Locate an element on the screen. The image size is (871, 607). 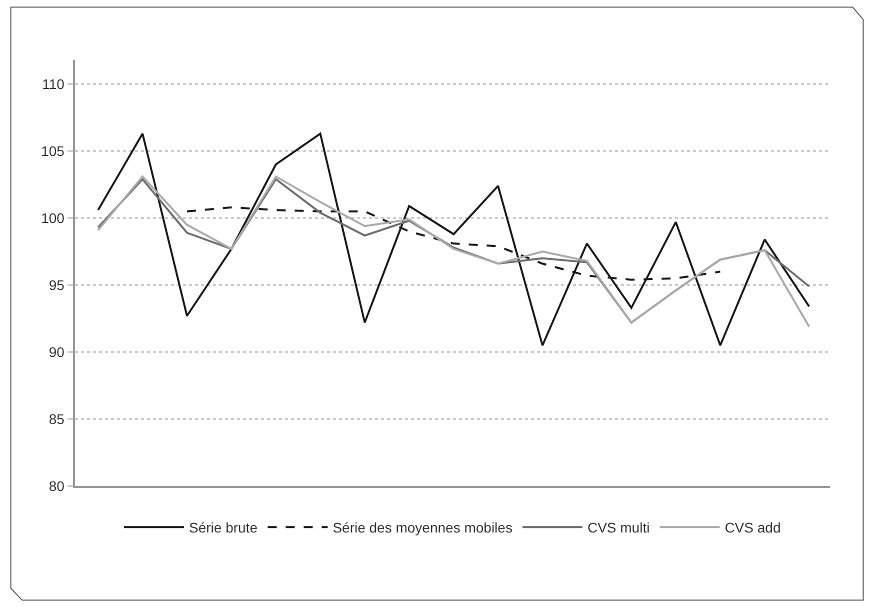
line-series is located at coordinates (454, 243).